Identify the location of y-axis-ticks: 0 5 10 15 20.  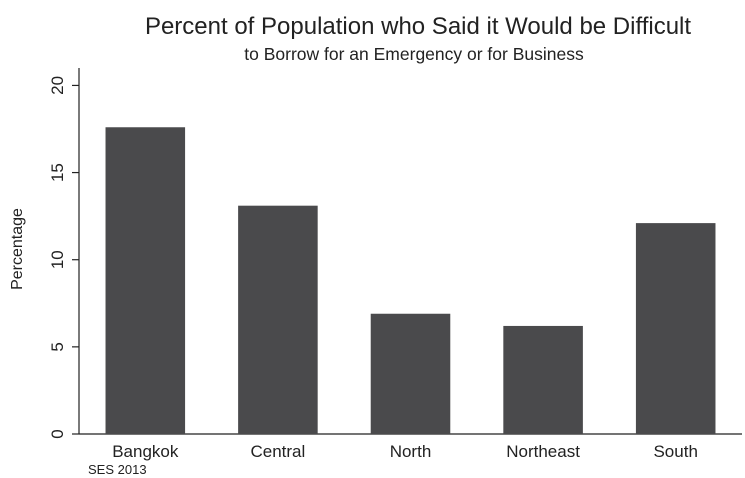
(63, 257).